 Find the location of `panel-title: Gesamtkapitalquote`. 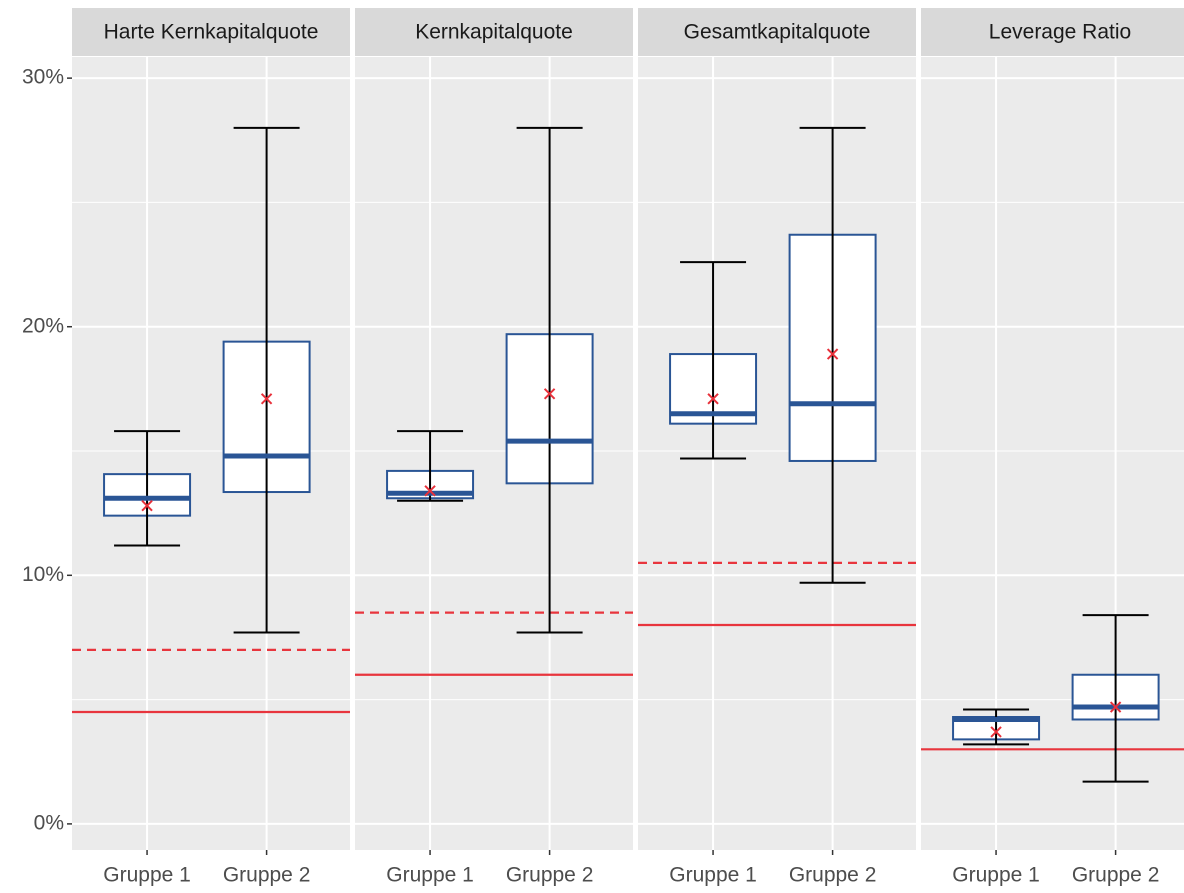

panel-title: Gesamtkapitalquote is located at coordinates (777, 32).